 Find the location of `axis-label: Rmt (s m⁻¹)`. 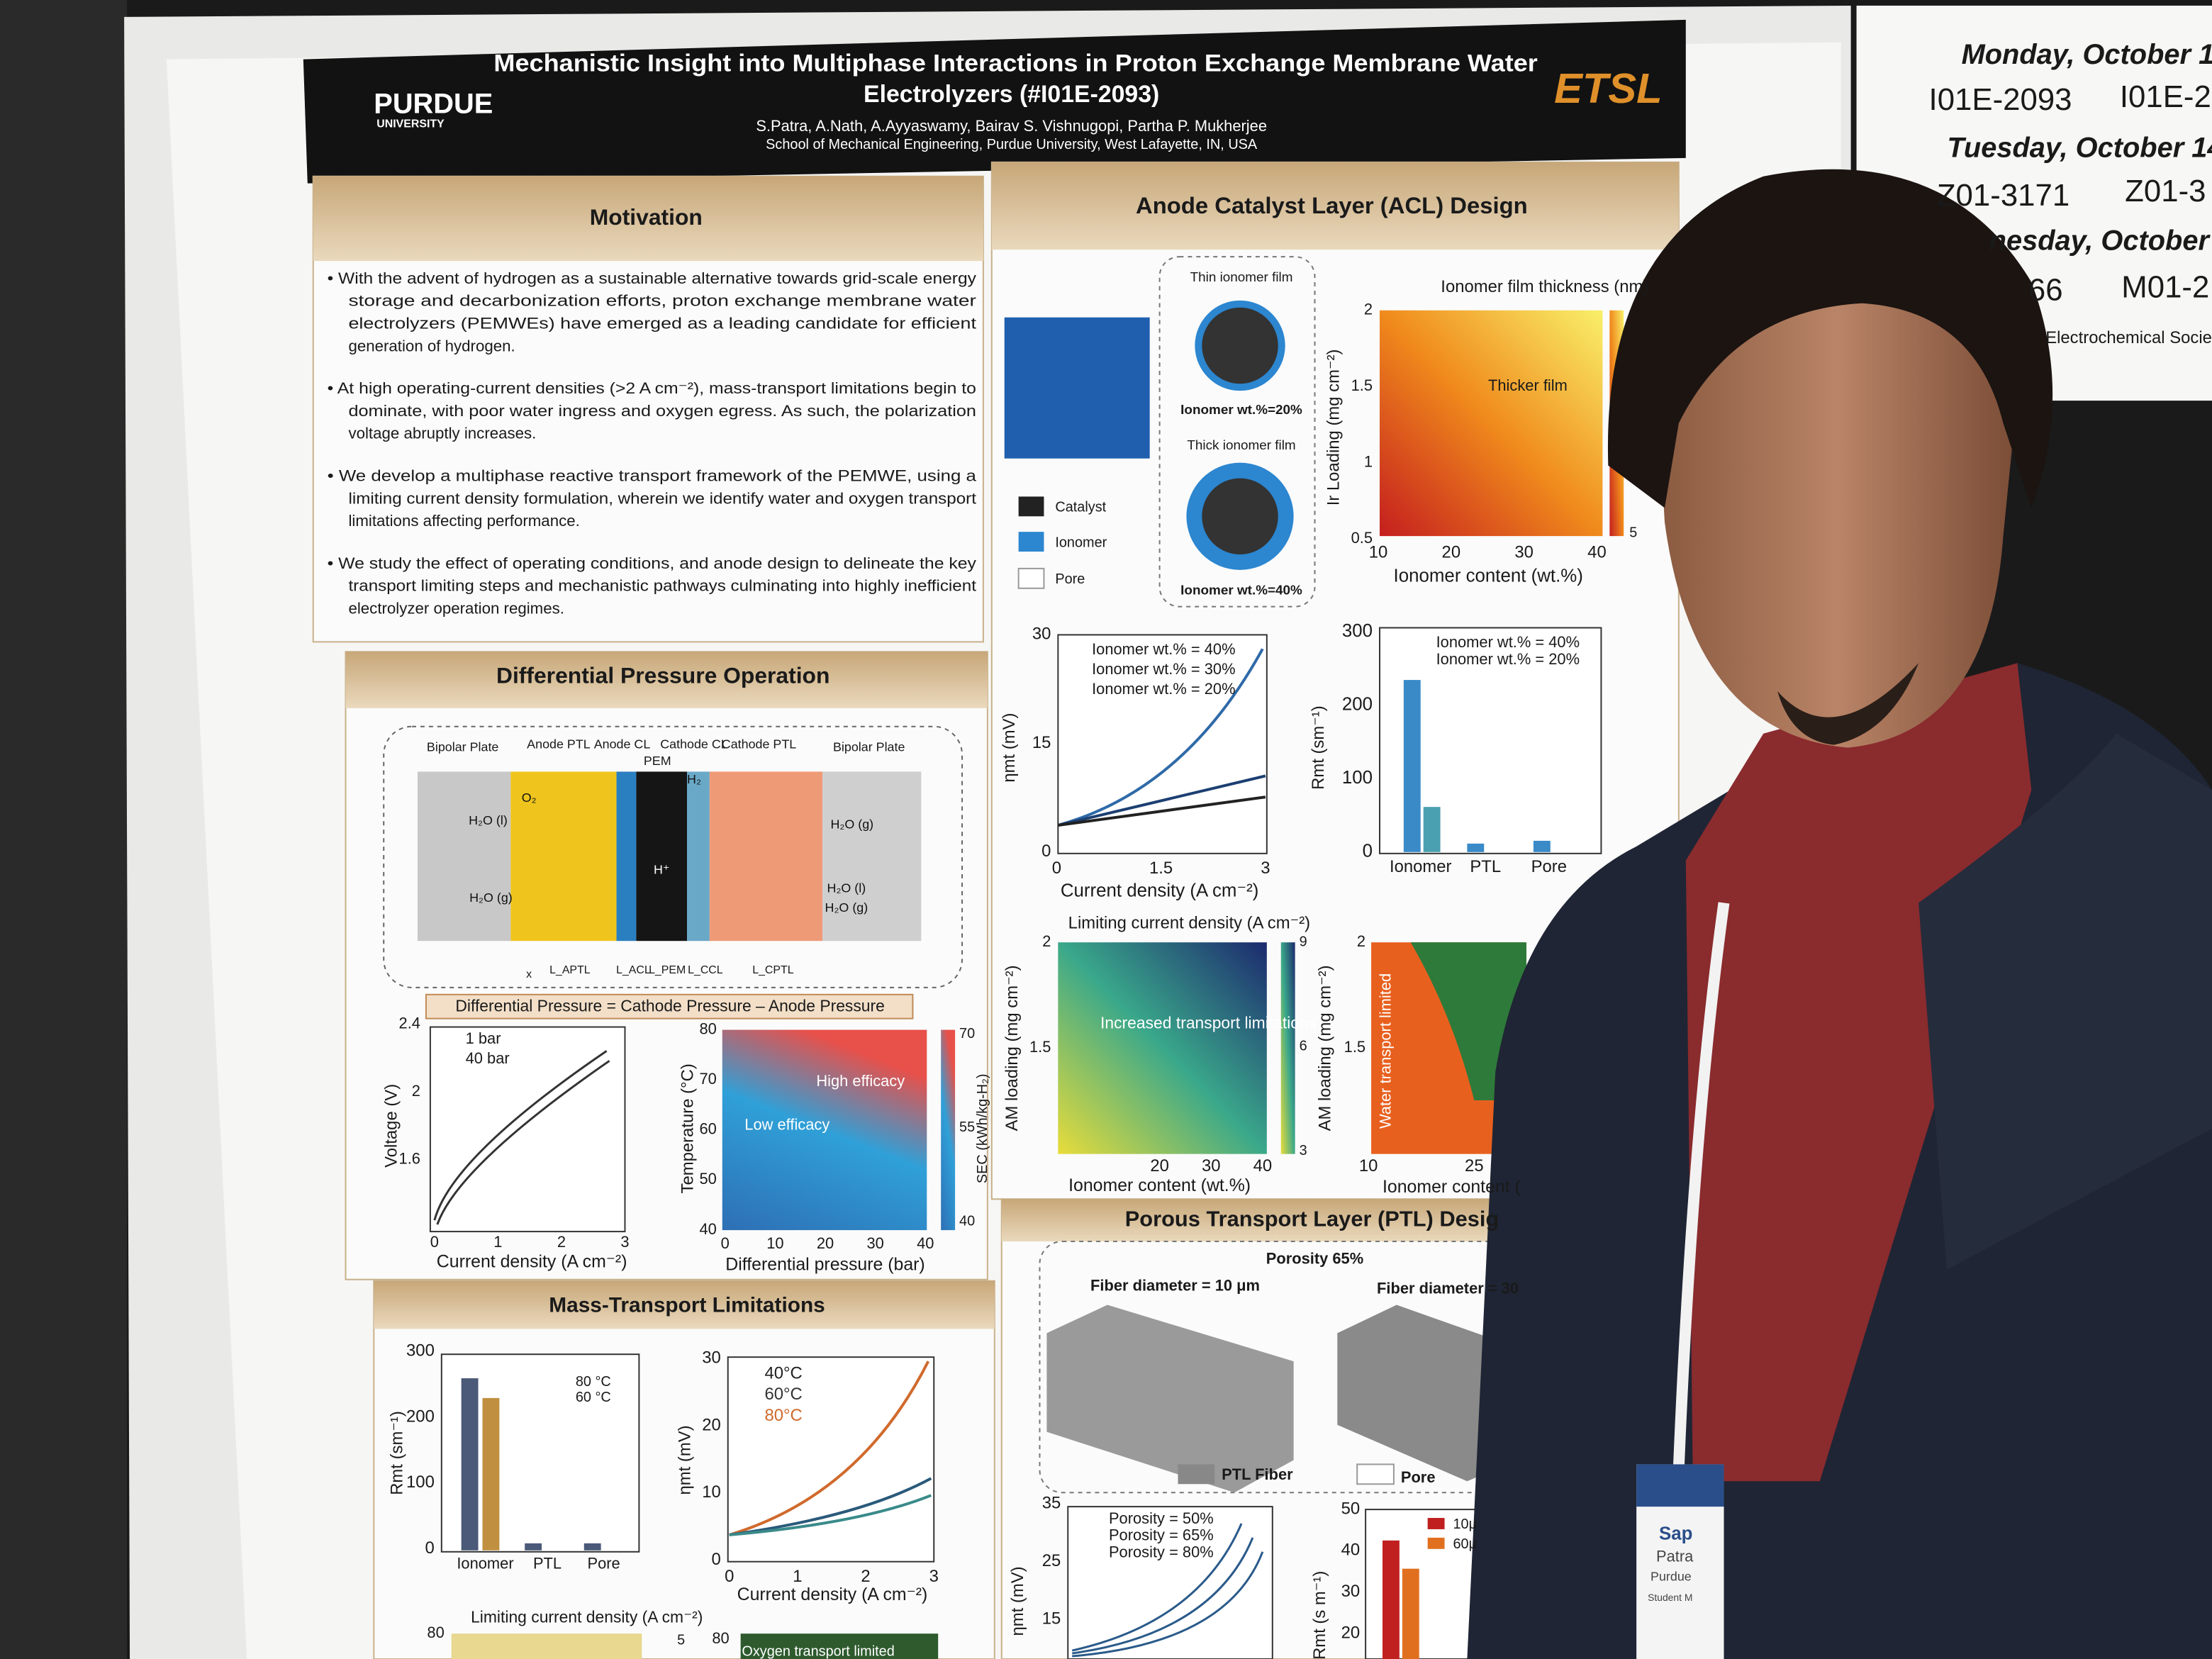

axis-label: Rmt (s m⁻¹) is located at coordinates (1319, 1615).